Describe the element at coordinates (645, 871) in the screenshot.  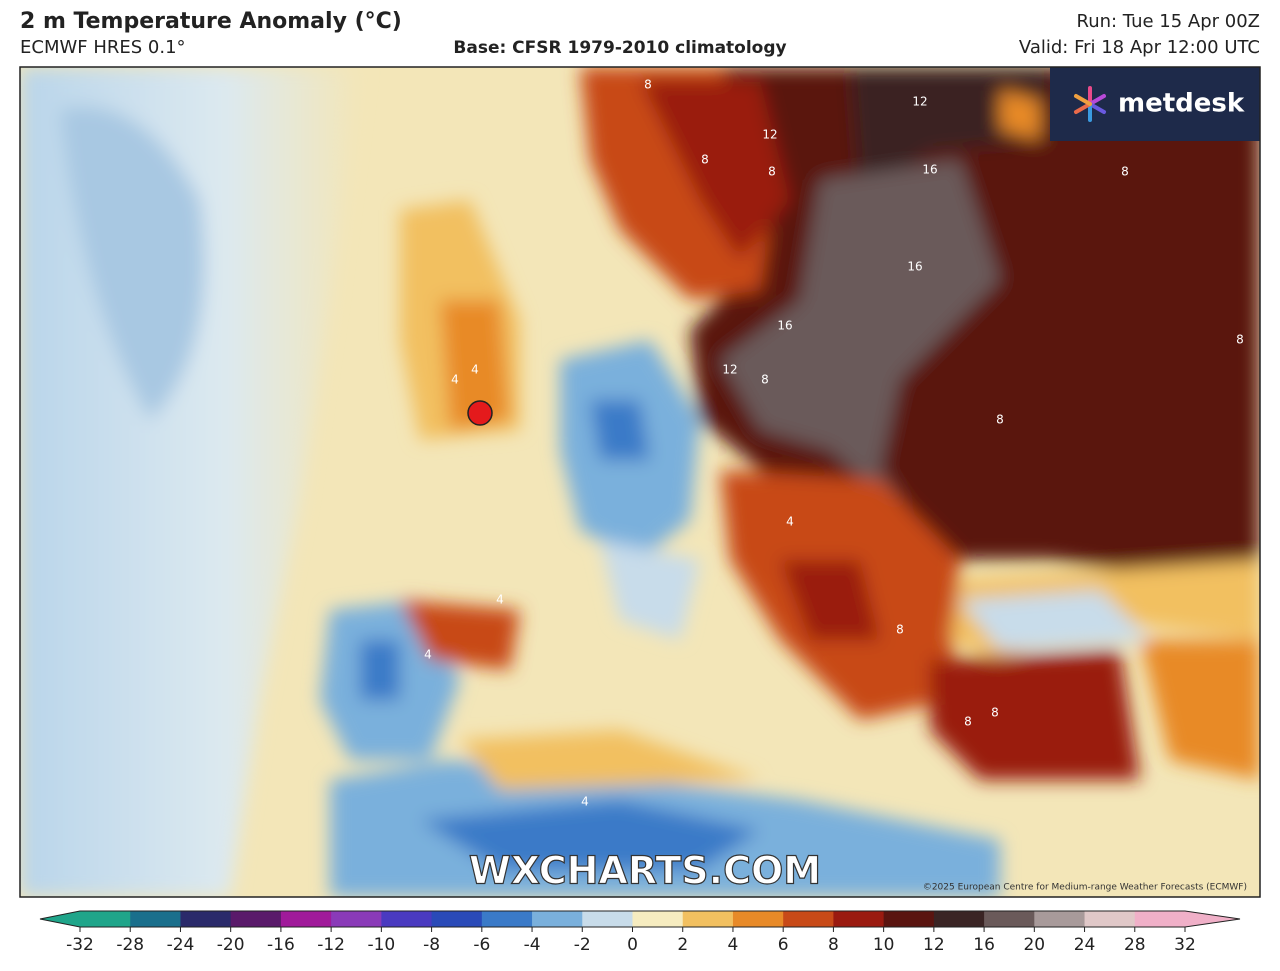
I see `watermark: WXCHARTS.COM` at that location.